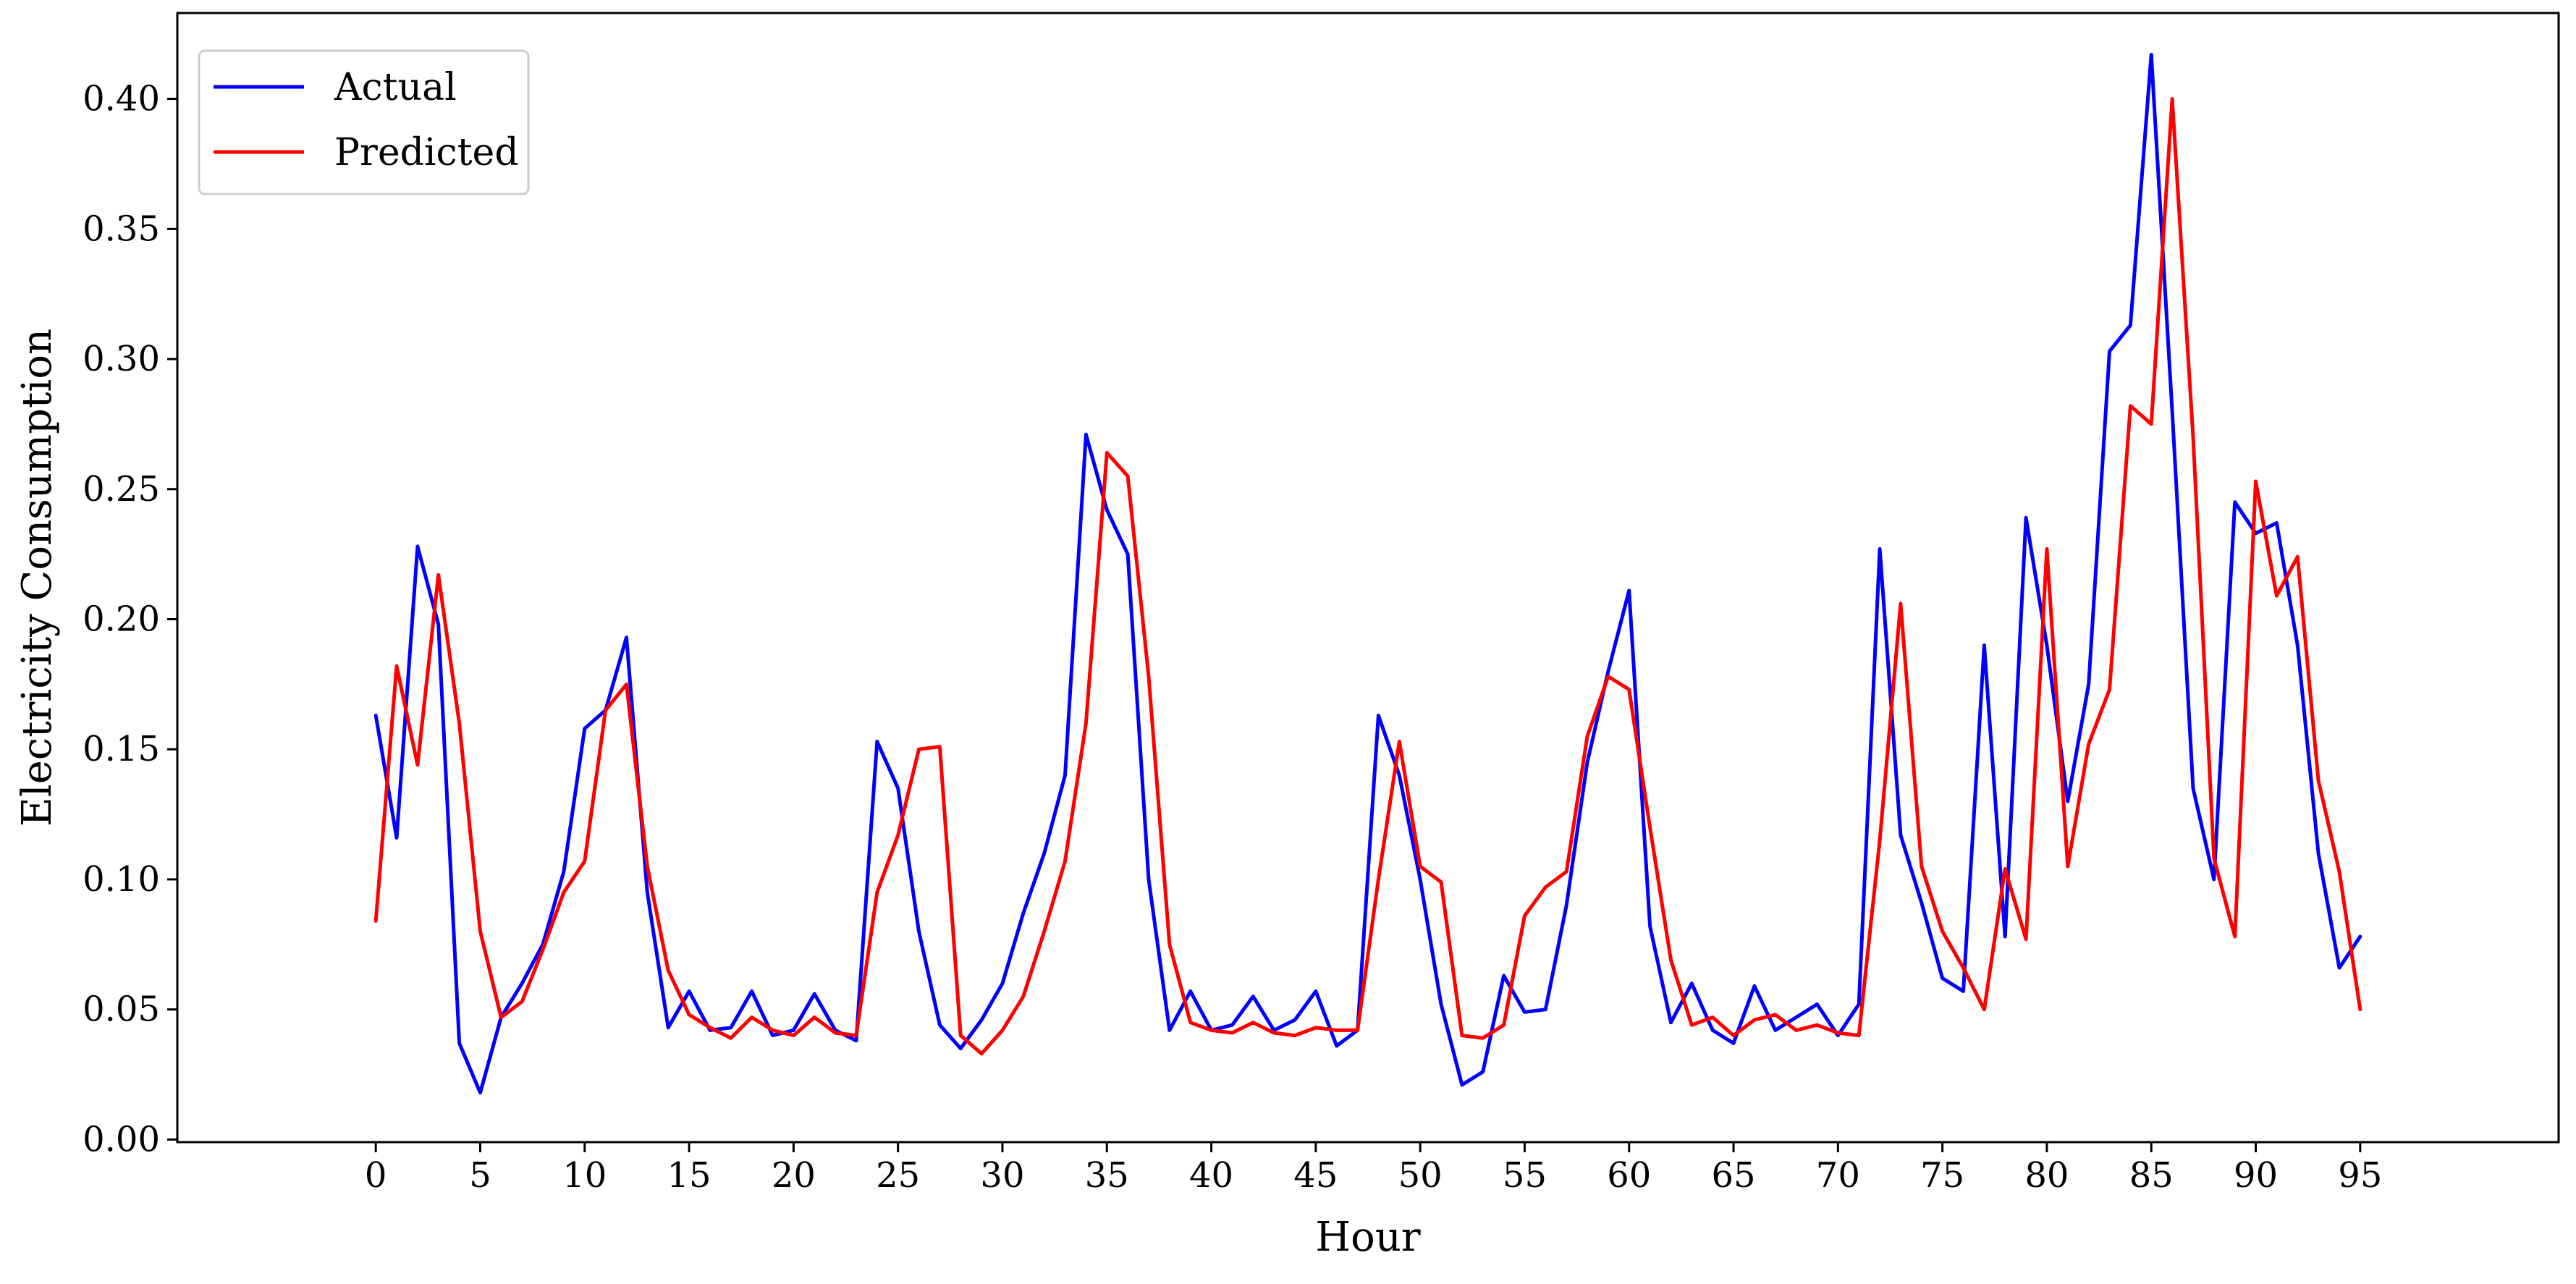 Image resolution: width=2576 pixels, height=1284 pixels. What do you see at coordinates (121, 620) in the screenshot?
I see `y-tick-label: 0.20` at bounding box center [121, 620].